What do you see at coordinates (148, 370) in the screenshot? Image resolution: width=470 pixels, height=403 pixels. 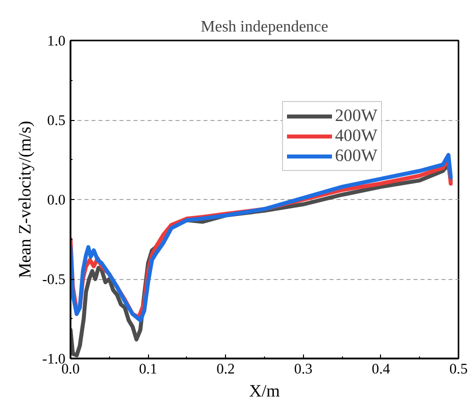 I see `x-tick-label: 0.1` at bounding box center [148, 370].